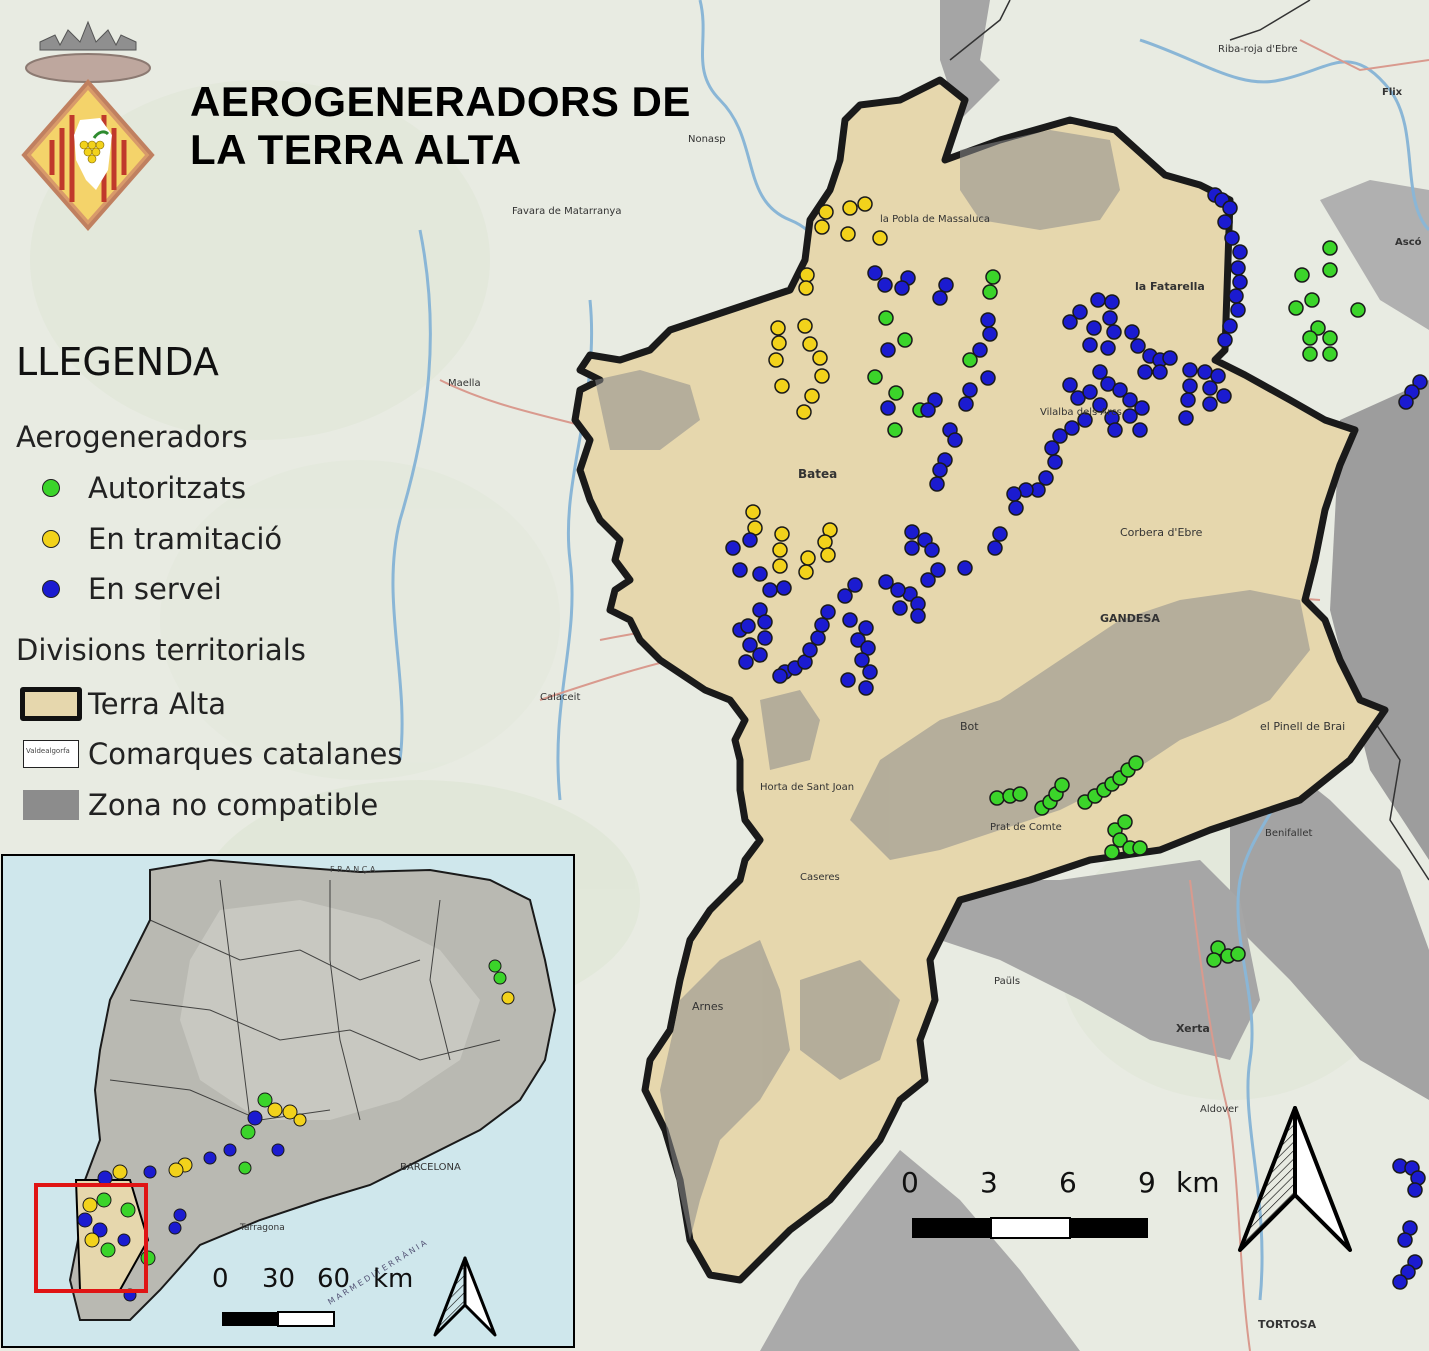 The image size is (1429, 1351). Describe the element at coordinates (1170, 286) in the screenshot. I see `label-la-fatarella: la Fatarella` at that location.